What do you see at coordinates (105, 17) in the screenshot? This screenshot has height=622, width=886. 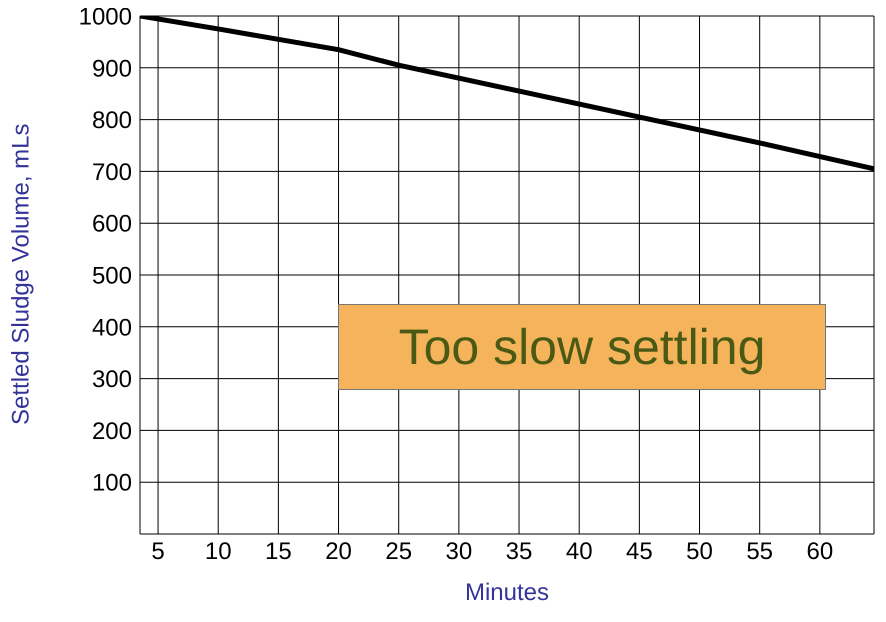 I see `y-tick-label: 1000` at bounding box center [105, 17].